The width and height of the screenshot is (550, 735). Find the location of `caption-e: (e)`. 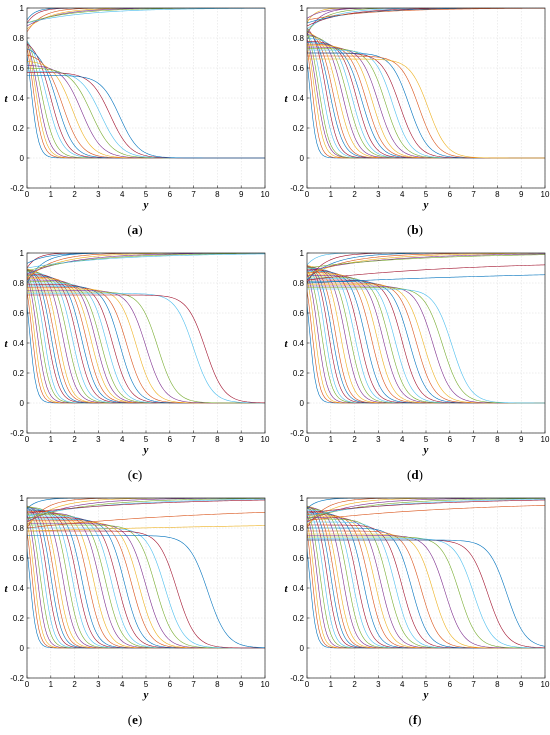

caption-e: (e) is located at coordinates (135, 719).